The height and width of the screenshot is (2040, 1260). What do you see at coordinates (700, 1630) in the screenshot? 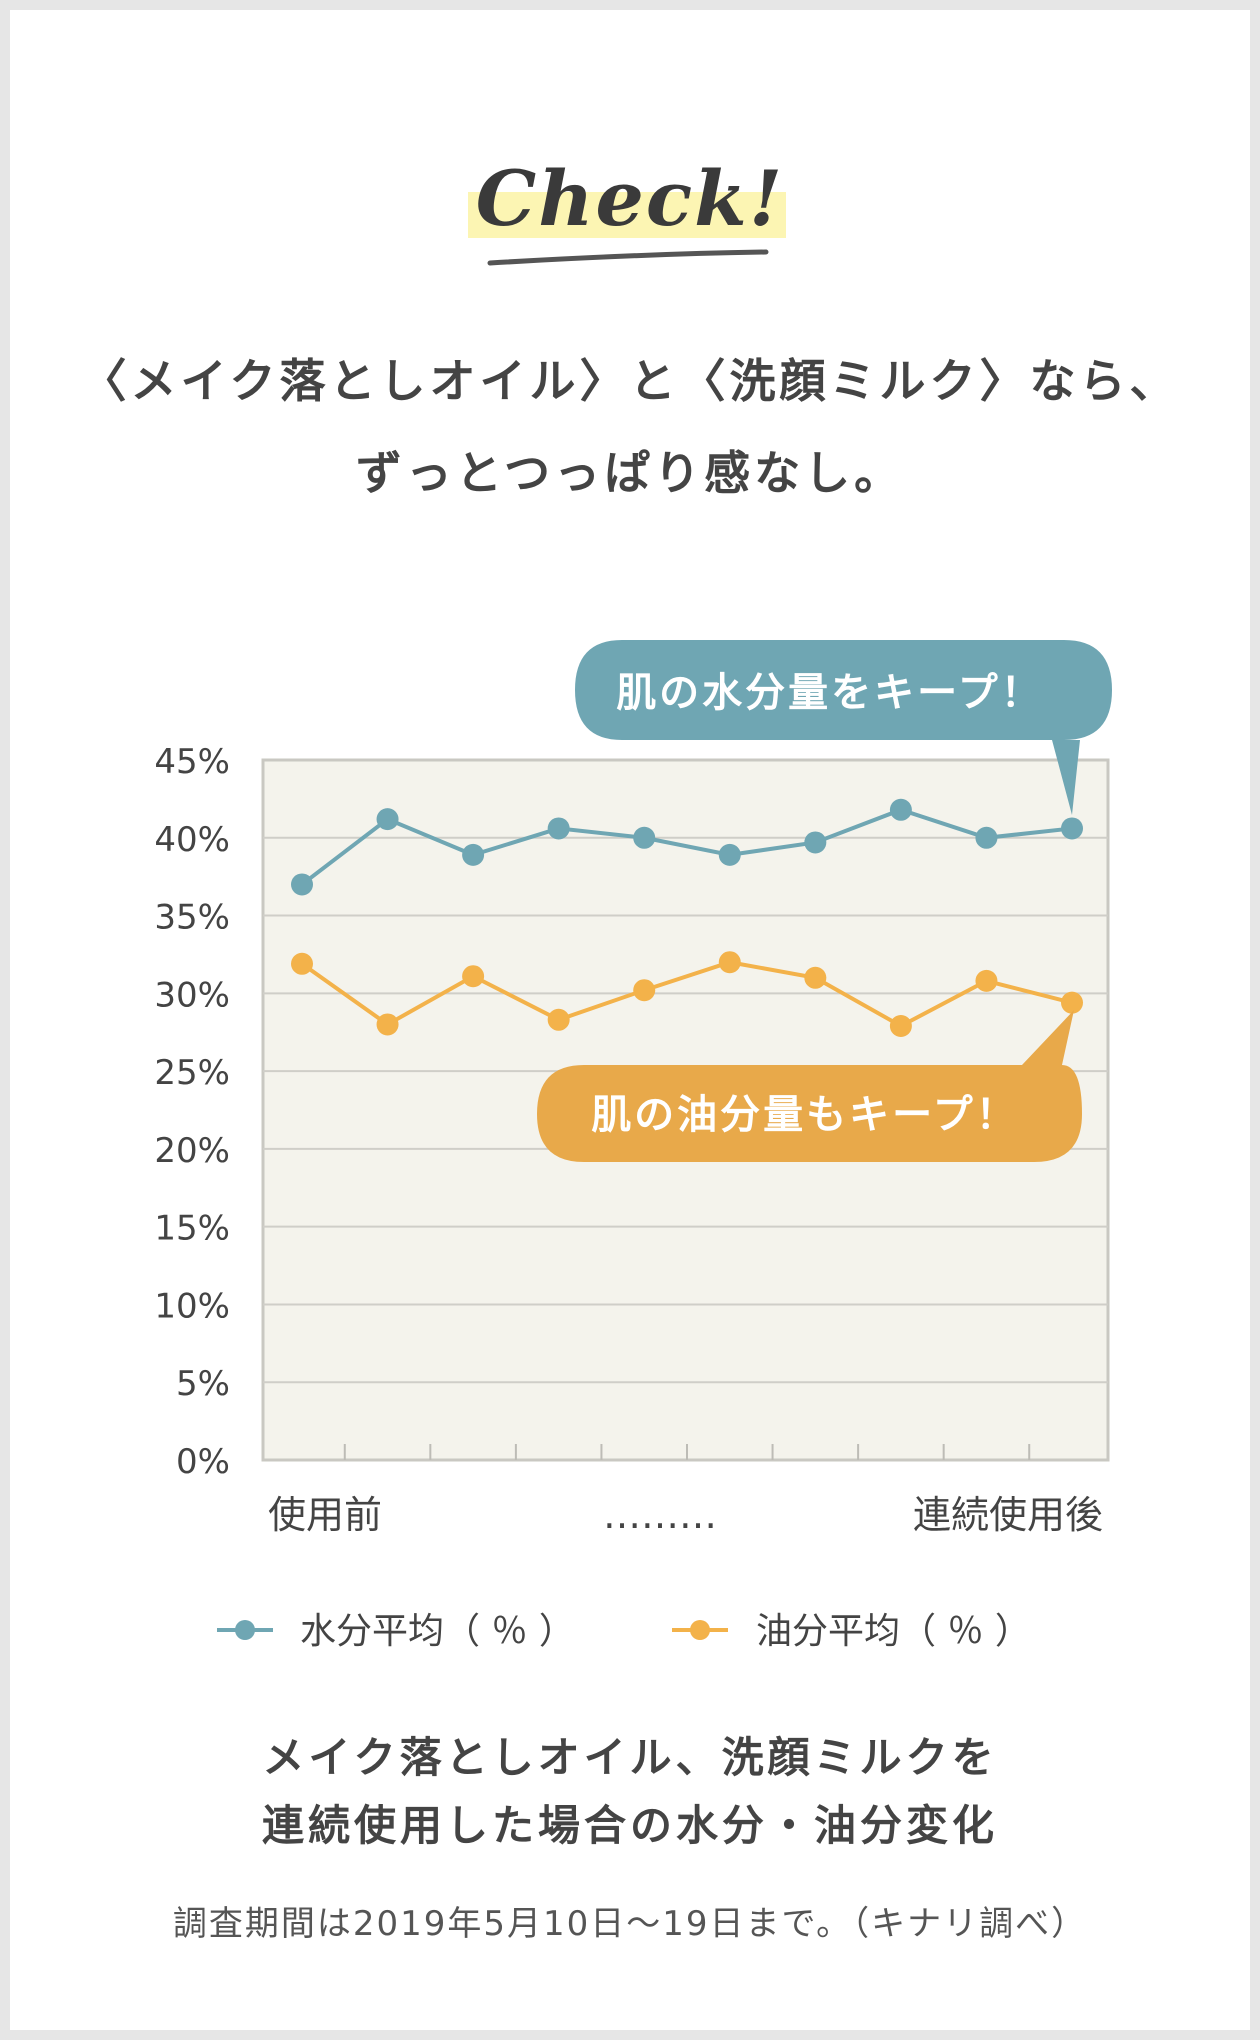
I see `legend-oil-dot` at bounding box center [700, 1630].